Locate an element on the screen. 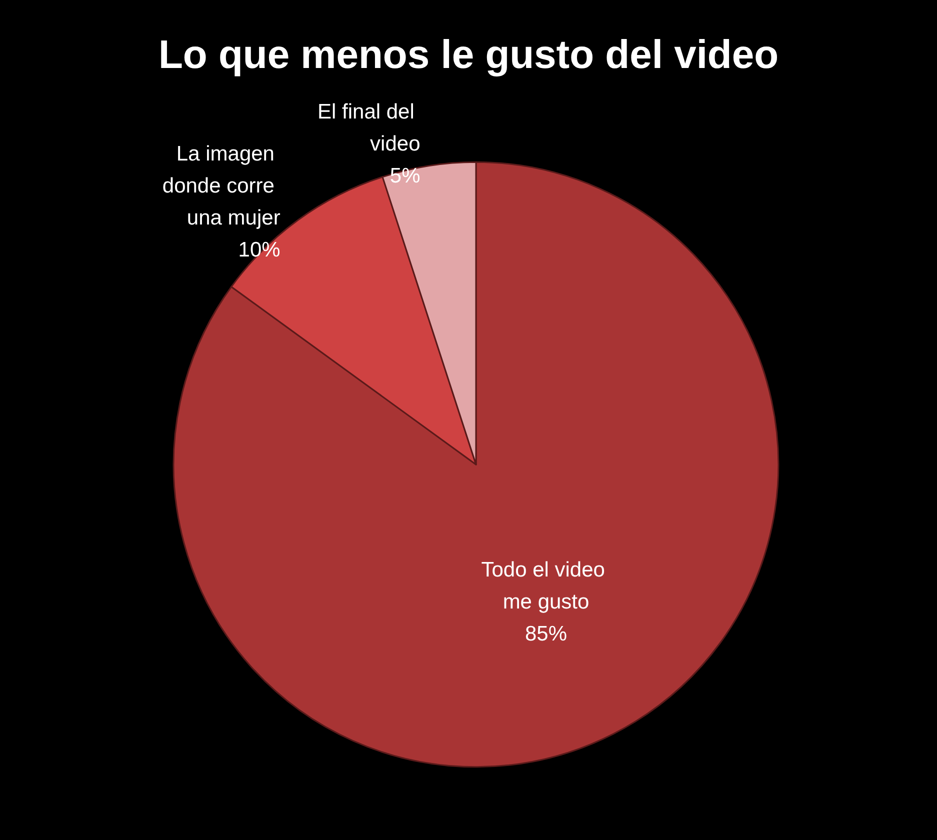  slice-label: La imagen donde corre una mujer is located at coordinates (221, 186).